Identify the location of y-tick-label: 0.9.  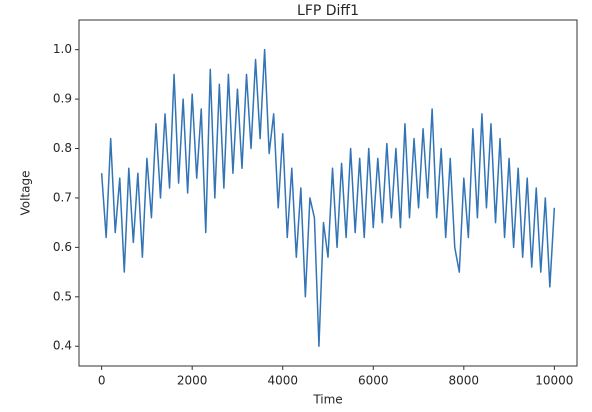
(62, 99).